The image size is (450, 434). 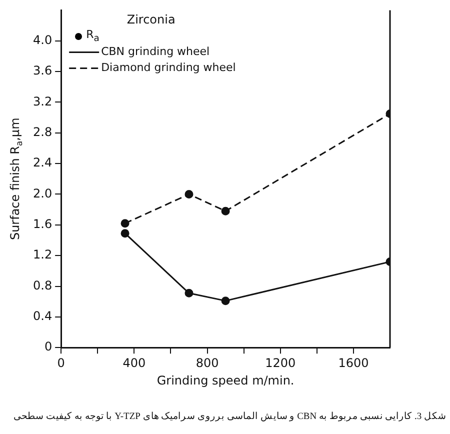 I want to click on annotation: R$_{a}$, so click(x=93, y=36).